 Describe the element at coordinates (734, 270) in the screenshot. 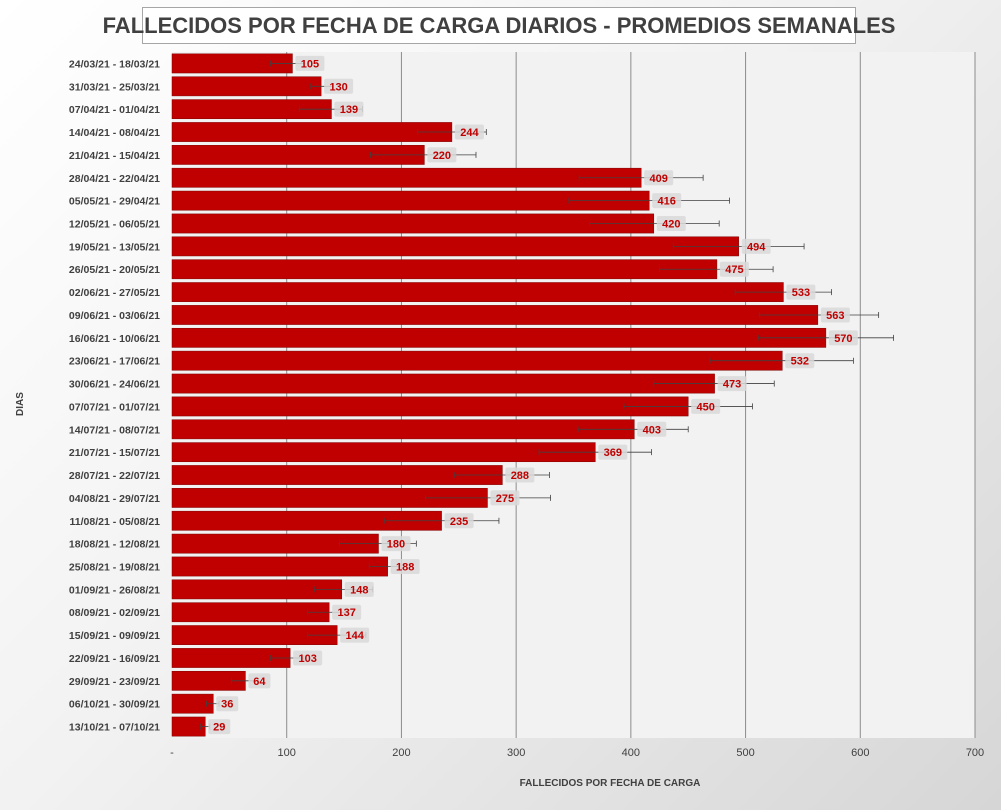

I see `data-label: 475` at that location.